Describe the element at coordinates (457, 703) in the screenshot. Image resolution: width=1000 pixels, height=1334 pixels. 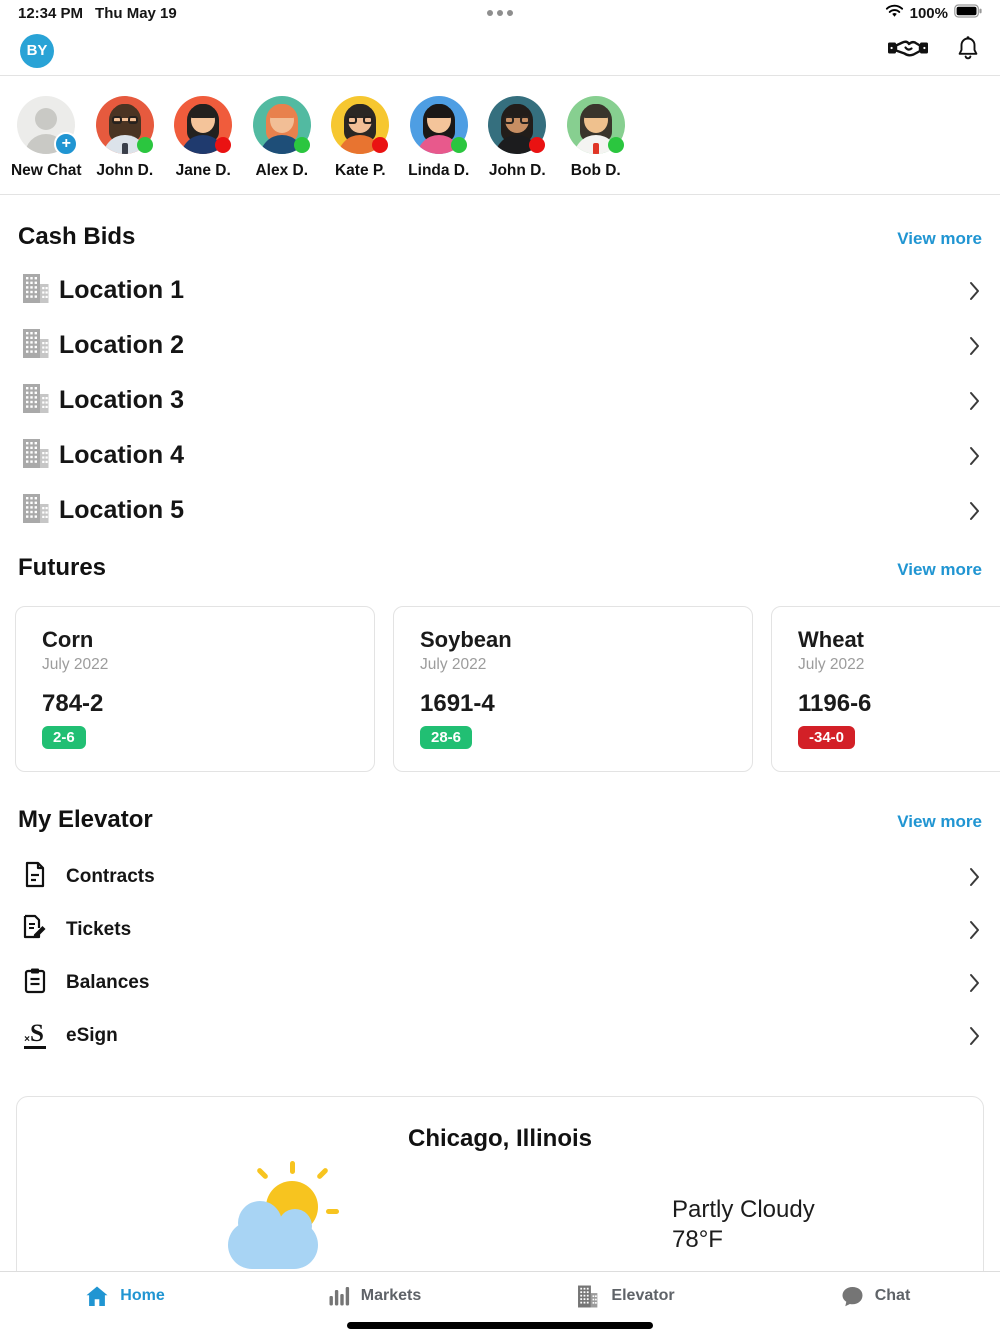
I see `price-value: 1691-4` at that location.